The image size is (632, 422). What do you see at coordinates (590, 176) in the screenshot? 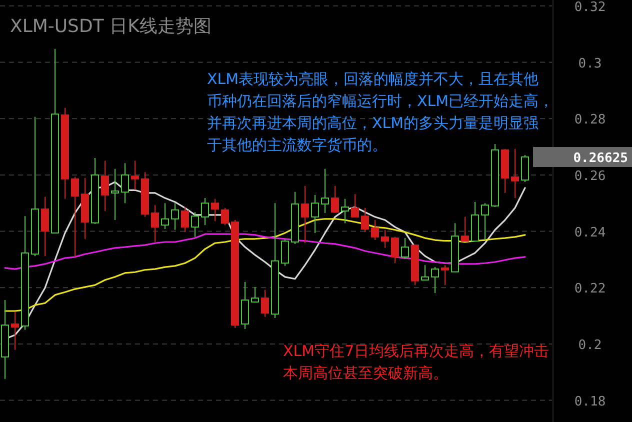
I see `y-tick-label: 0.26` at bounding box center [590, 176].